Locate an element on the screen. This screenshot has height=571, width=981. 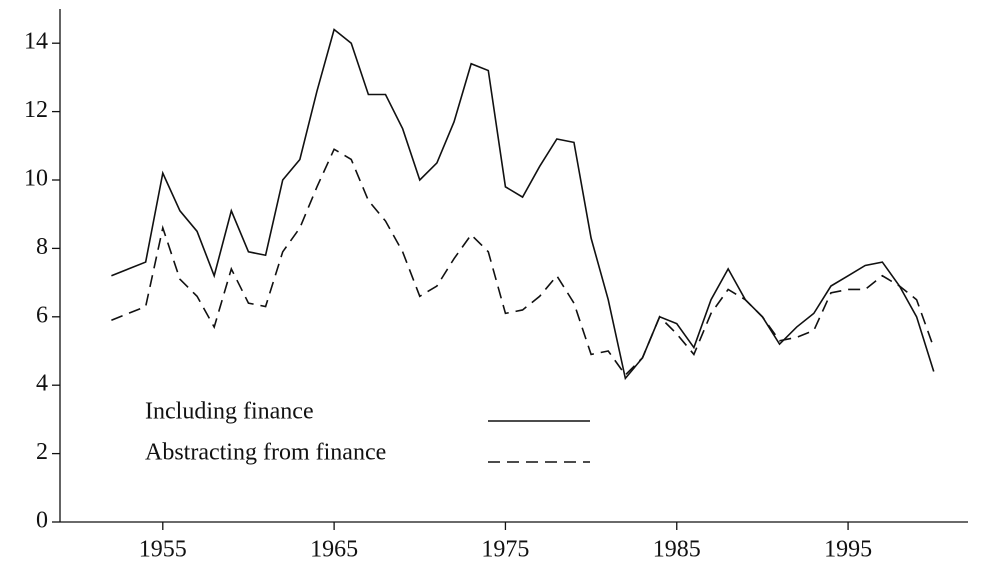
y-tick-label: 6 is located at coordinates (42, 315).